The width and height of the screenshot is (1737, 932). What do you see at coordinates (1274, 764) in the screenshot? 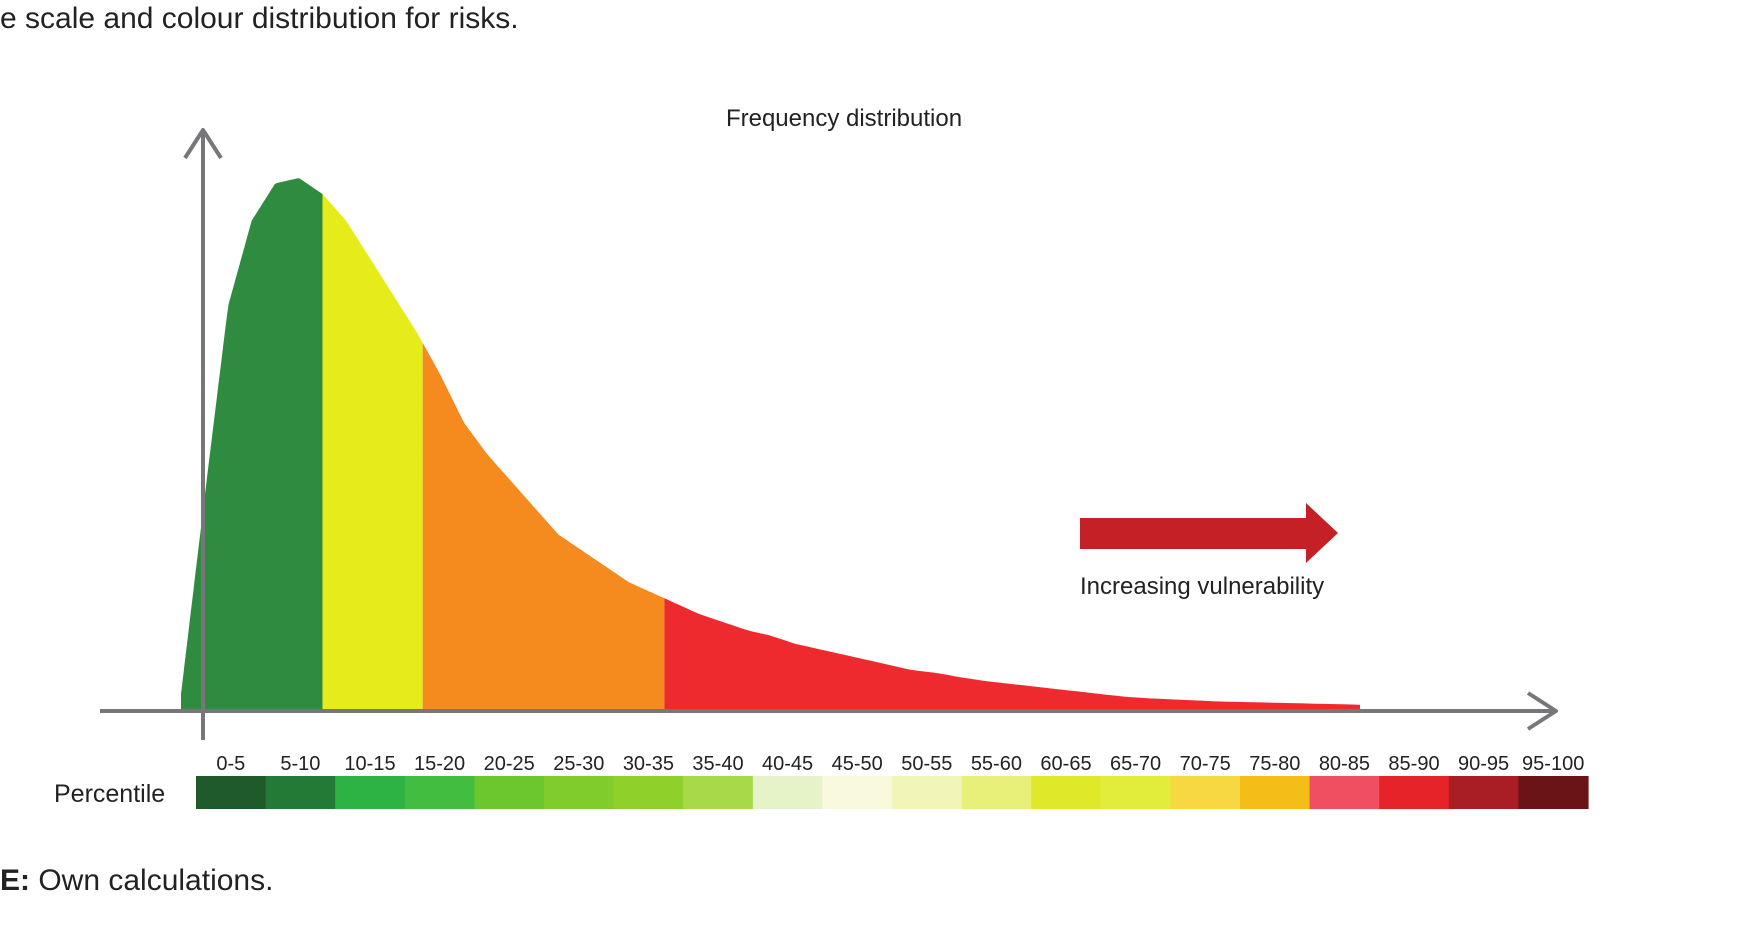
I see `percentile-tick-label: 75-80` at bounding box center [1274, 764].